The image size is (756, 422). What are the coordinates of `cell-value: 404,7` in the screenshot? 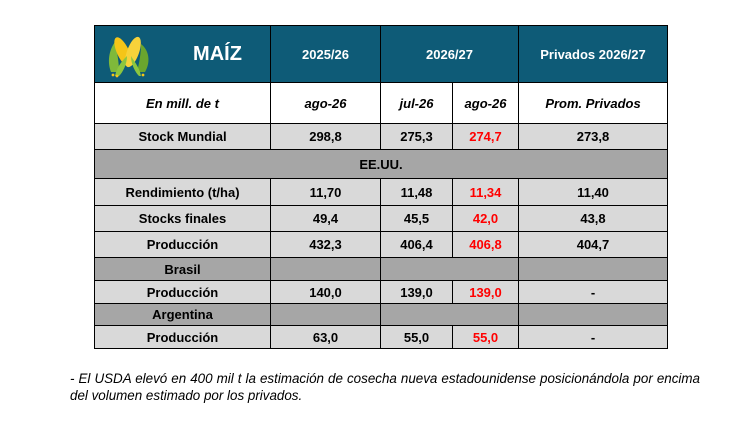 It's located at (593, 244).